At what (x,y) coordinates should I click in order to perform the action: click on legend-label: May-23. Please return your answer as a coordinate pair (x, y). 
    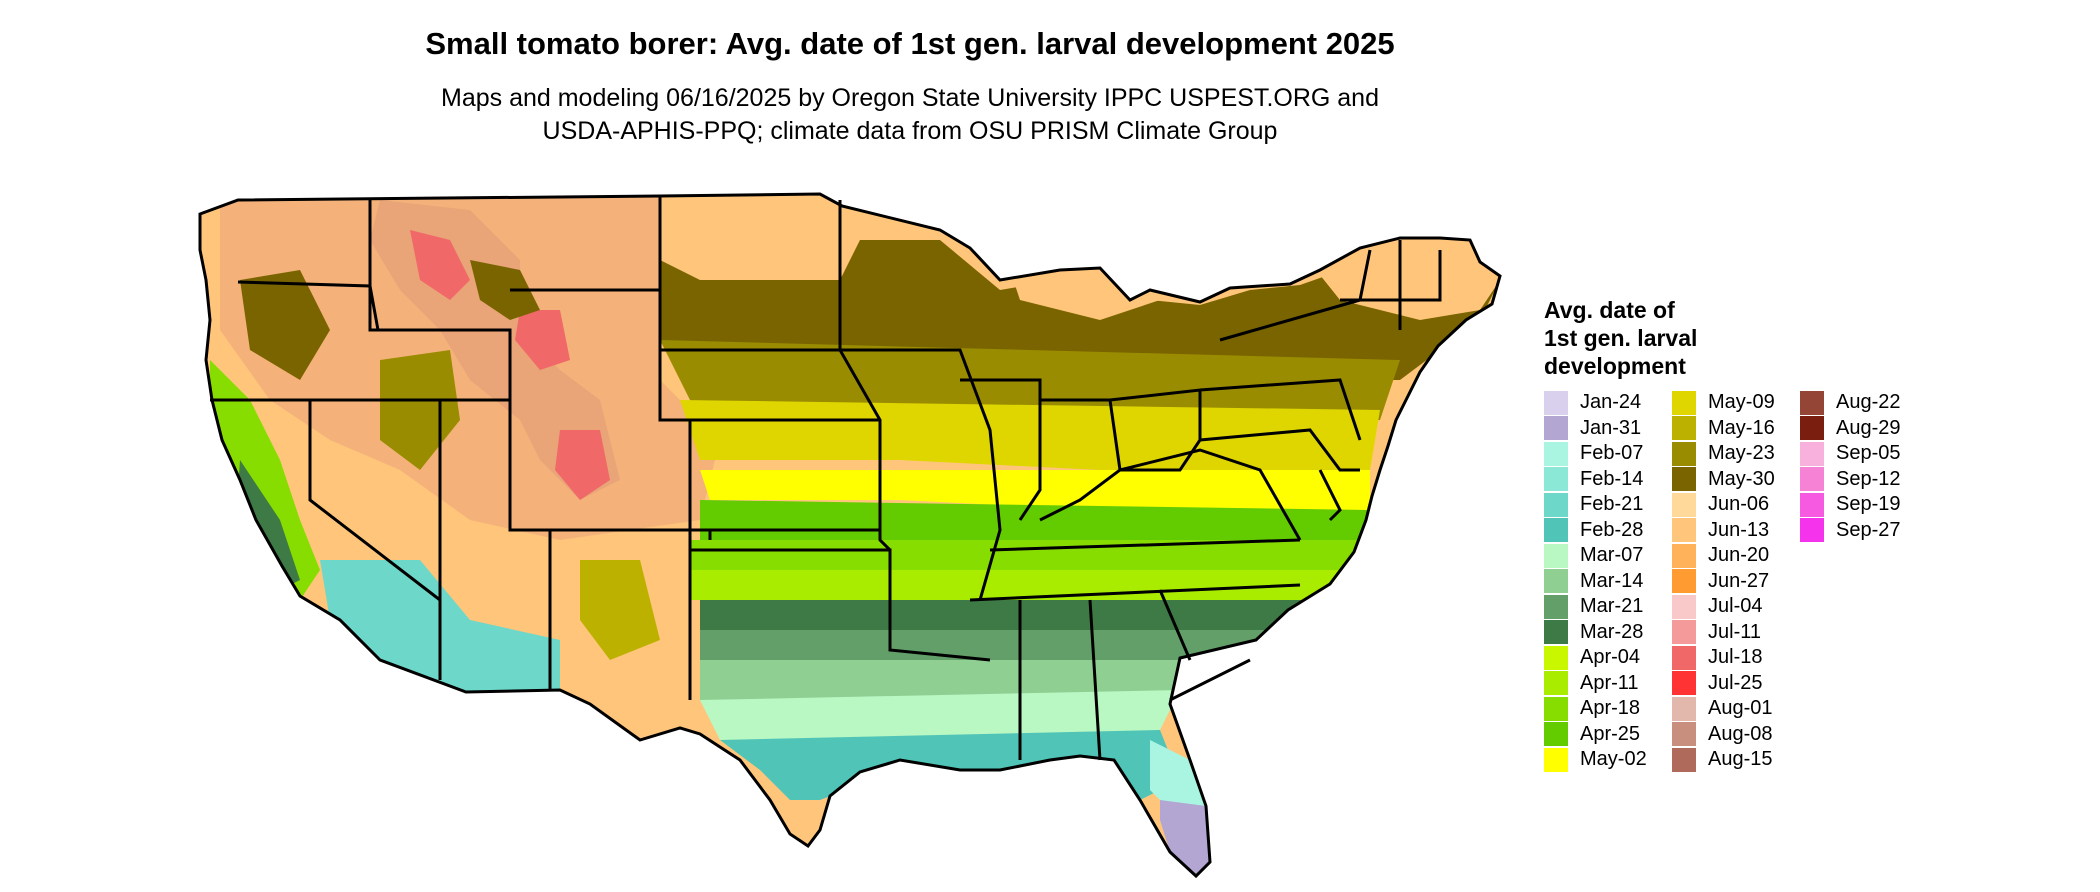
    Looking at the image, I should click on (1741, 453).